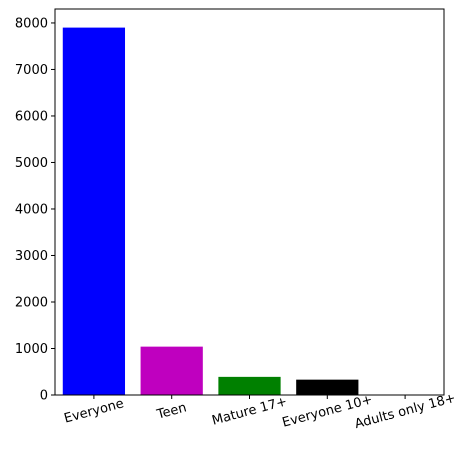 The image size is (460, 456). What do you see at coordinates (31, 302) in the screenshot?
I see `y-tick-label: 2000` at bounding box center [31, 302].